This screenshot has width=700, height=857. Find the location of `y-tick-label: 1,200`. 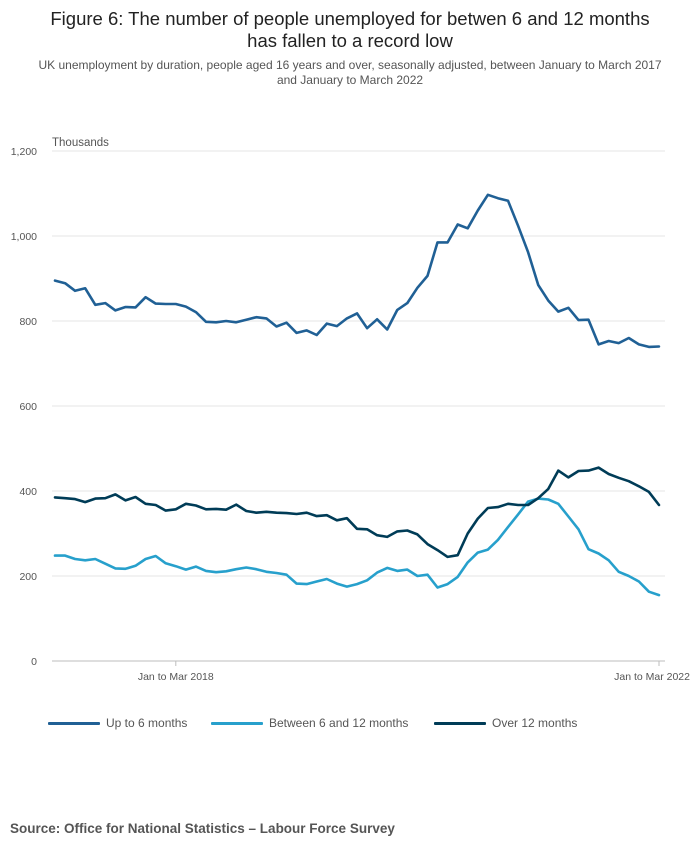

y-tick-label: 1,200 is located at coordinates (24, 152).